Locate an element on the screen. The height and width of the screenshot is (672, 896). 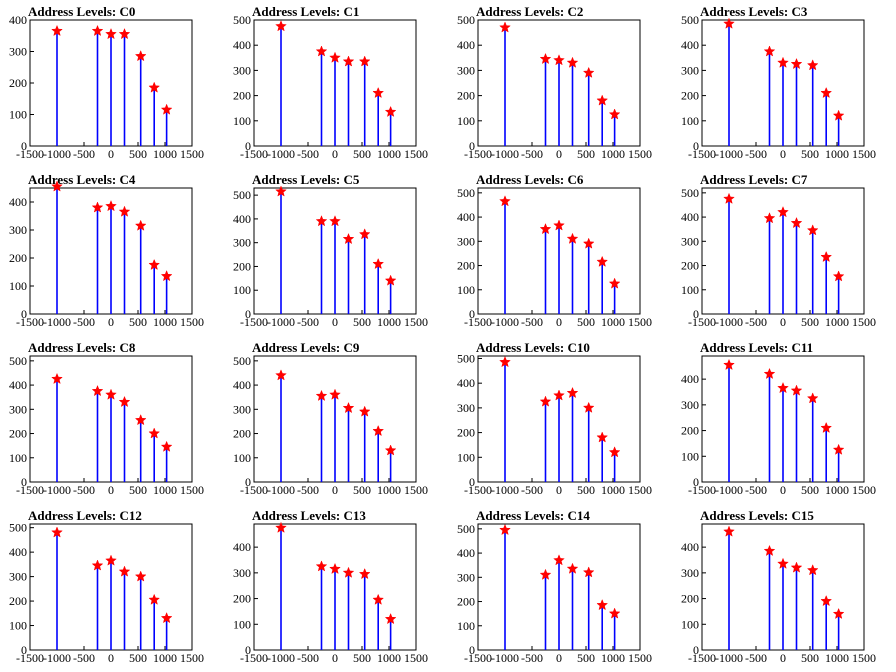
chart-title: Address Levels: C4 is located at coordinates (82, 179).